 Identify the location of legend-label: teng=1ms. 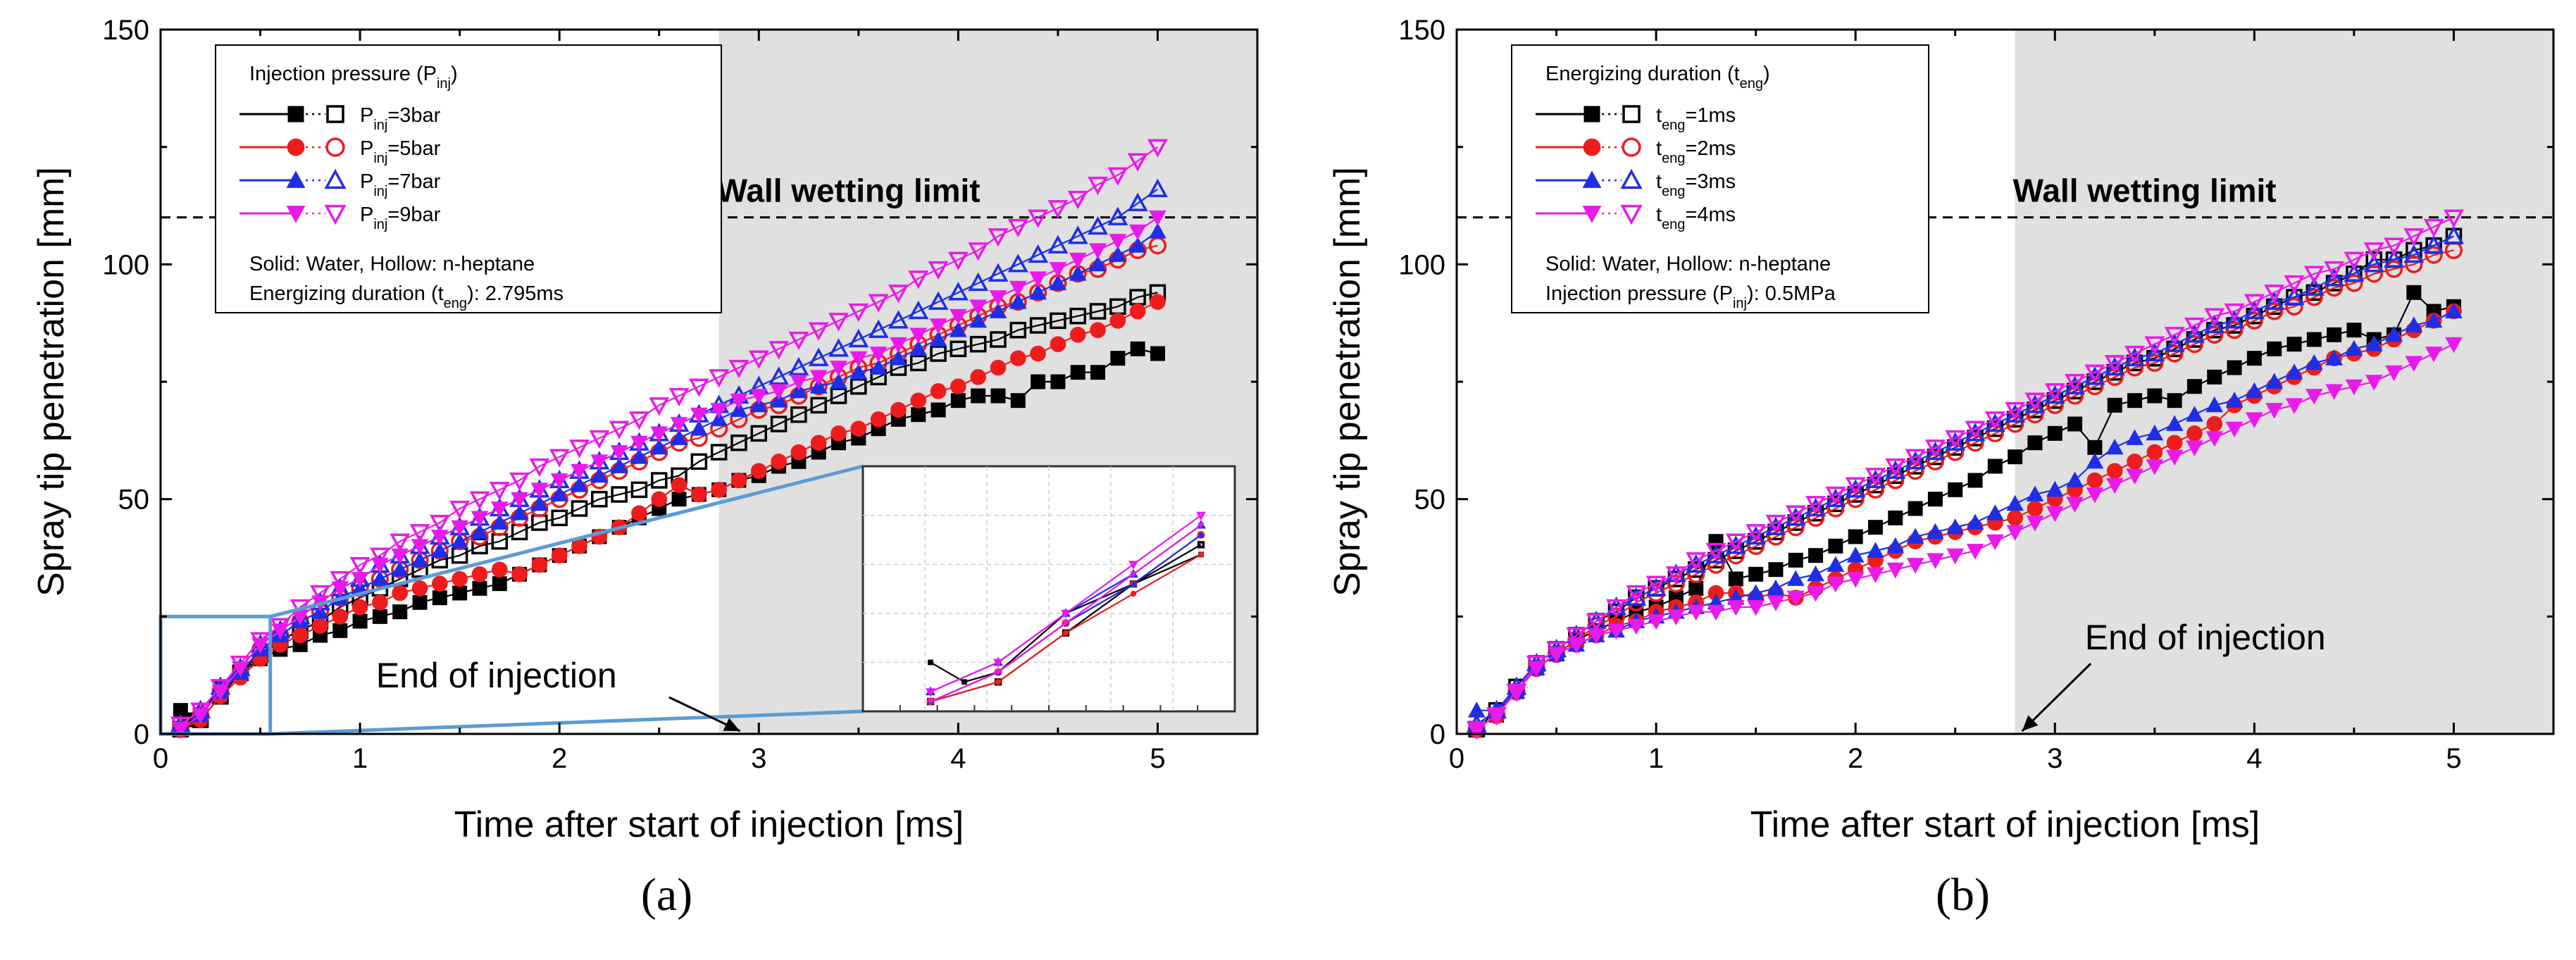
(1696, 118).